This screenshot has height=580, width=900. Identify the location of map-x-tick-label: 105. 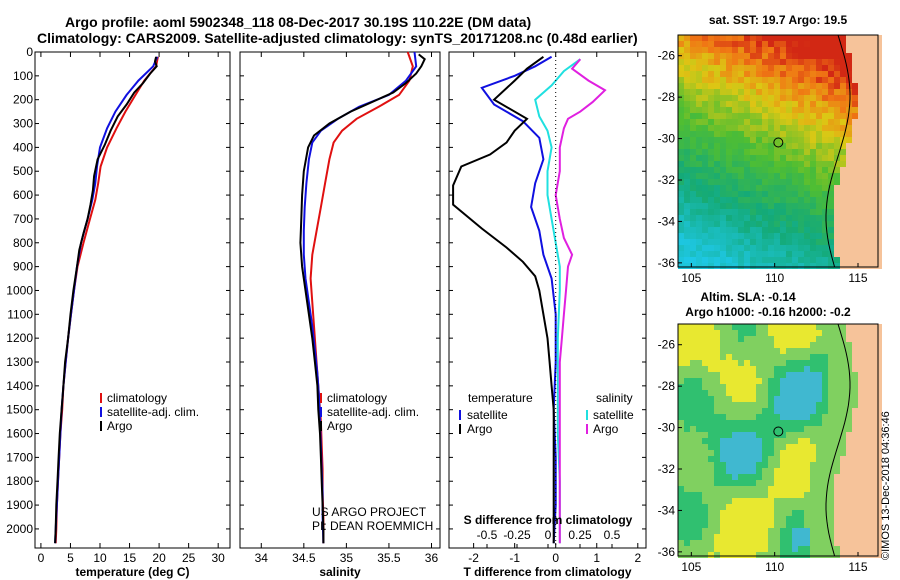
(691, 278).